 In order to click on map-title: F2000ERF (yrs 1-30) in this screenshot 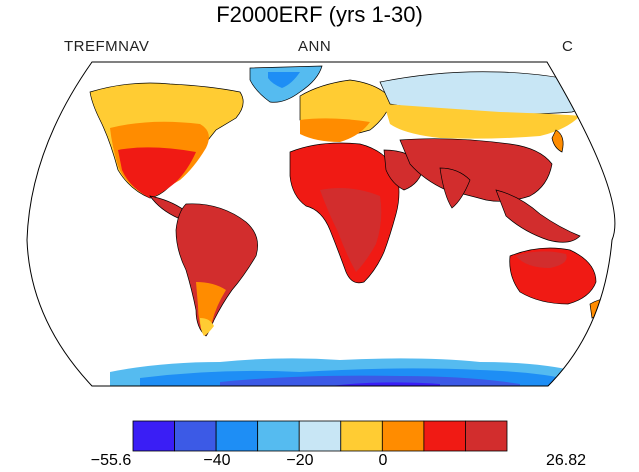, I will do `click(319, 14)`.